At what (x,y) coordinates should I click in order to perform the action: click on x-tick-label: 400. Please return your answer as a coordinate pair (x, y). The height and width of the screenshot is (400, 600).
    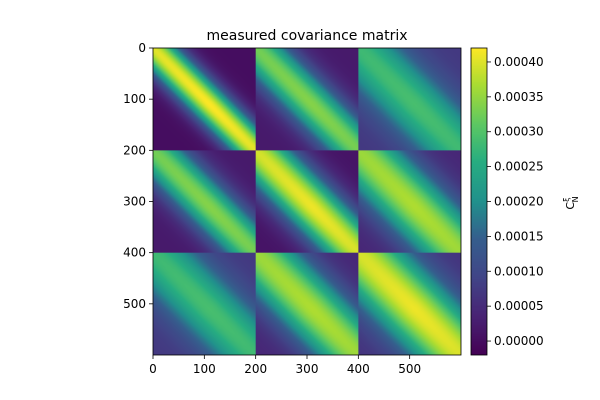
    Looking at the image, I should click on (358, 369).